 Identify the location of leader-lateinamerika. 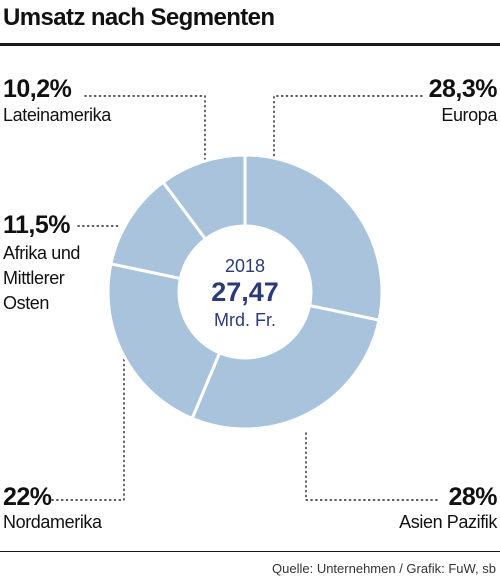
(145, 128).